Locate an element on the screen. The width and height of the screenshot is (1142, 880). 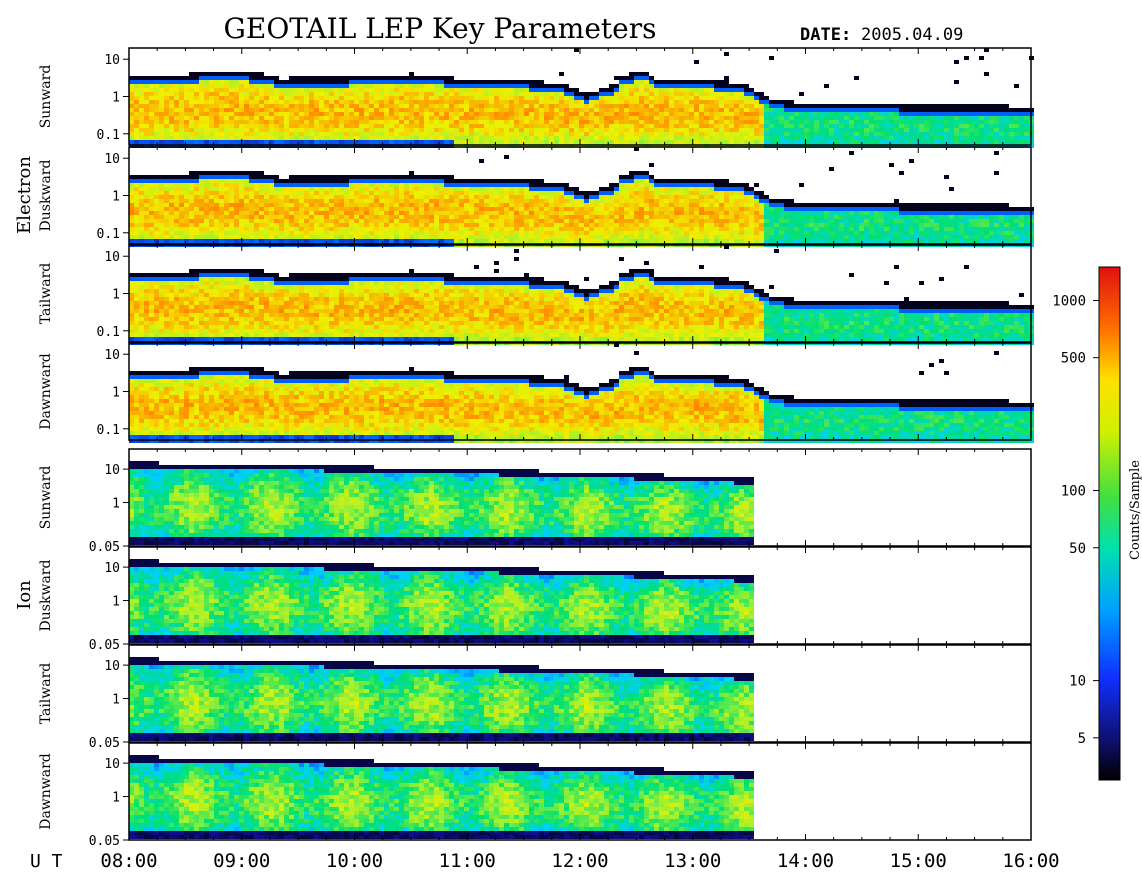
ytick-label-electron-tailward-0: 10 is located at coordinates (112, 257).